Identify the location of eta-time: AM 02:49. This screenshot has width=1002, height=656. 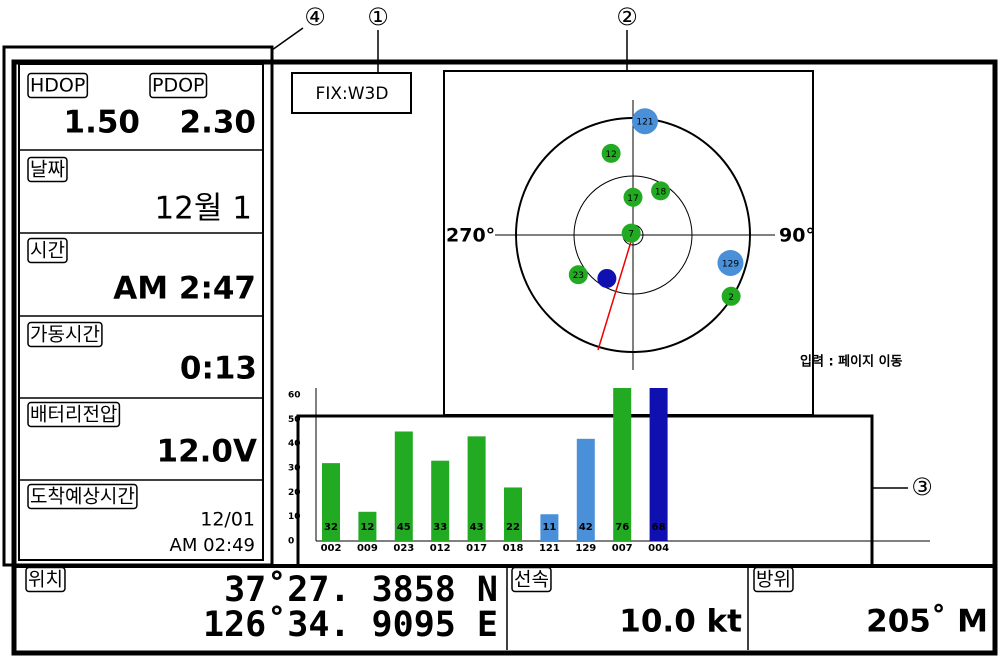
(212, 545).